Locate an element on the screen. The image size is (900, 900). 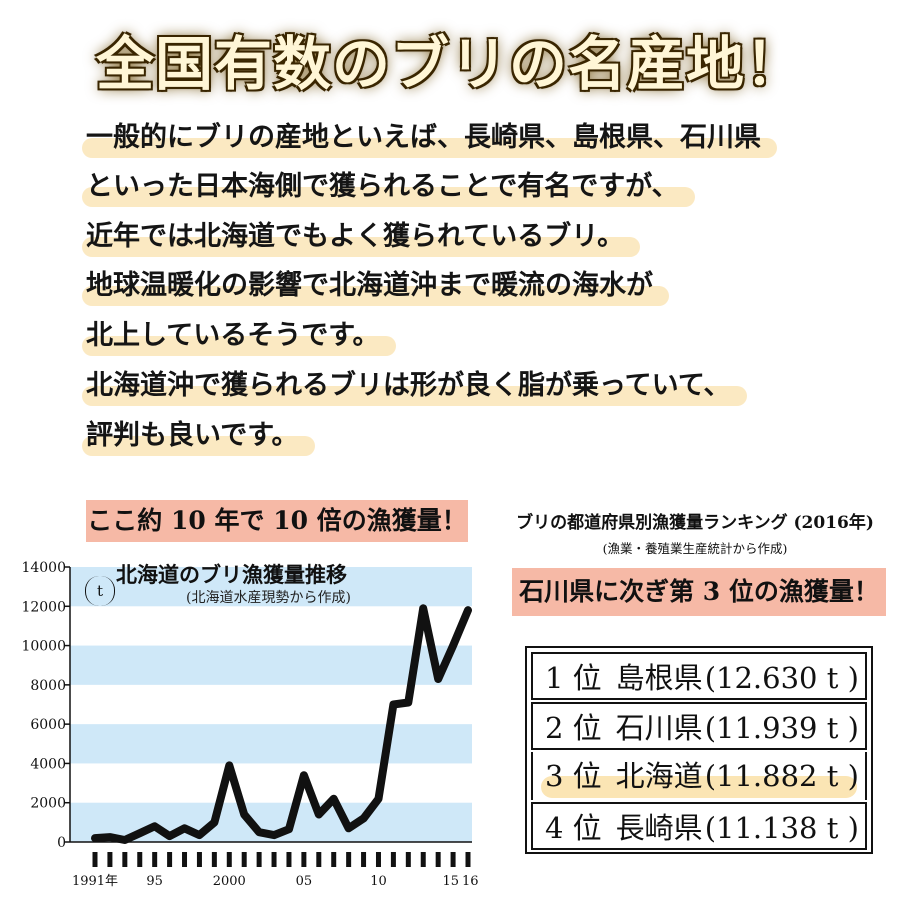
growth-badge: ここ約 10 年で 10 倍の漁獲量！ is located at coordinates (277, 521).